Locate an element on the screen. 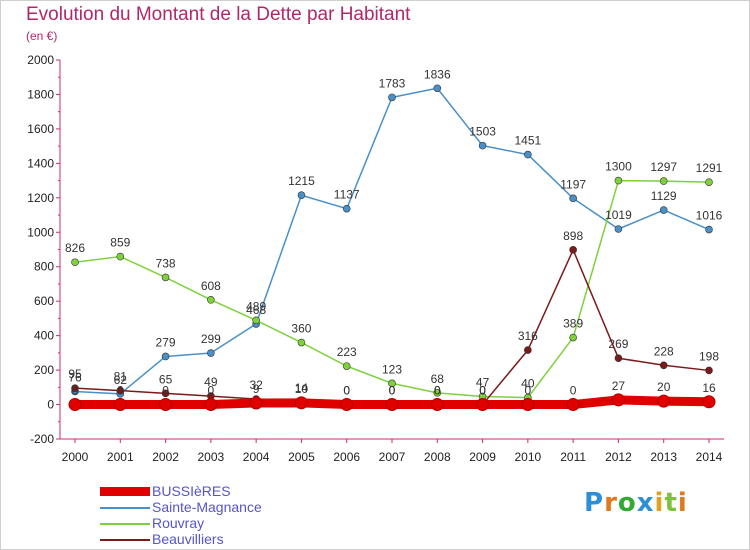  data-label: 1129 is located at coordinates (664, 196).